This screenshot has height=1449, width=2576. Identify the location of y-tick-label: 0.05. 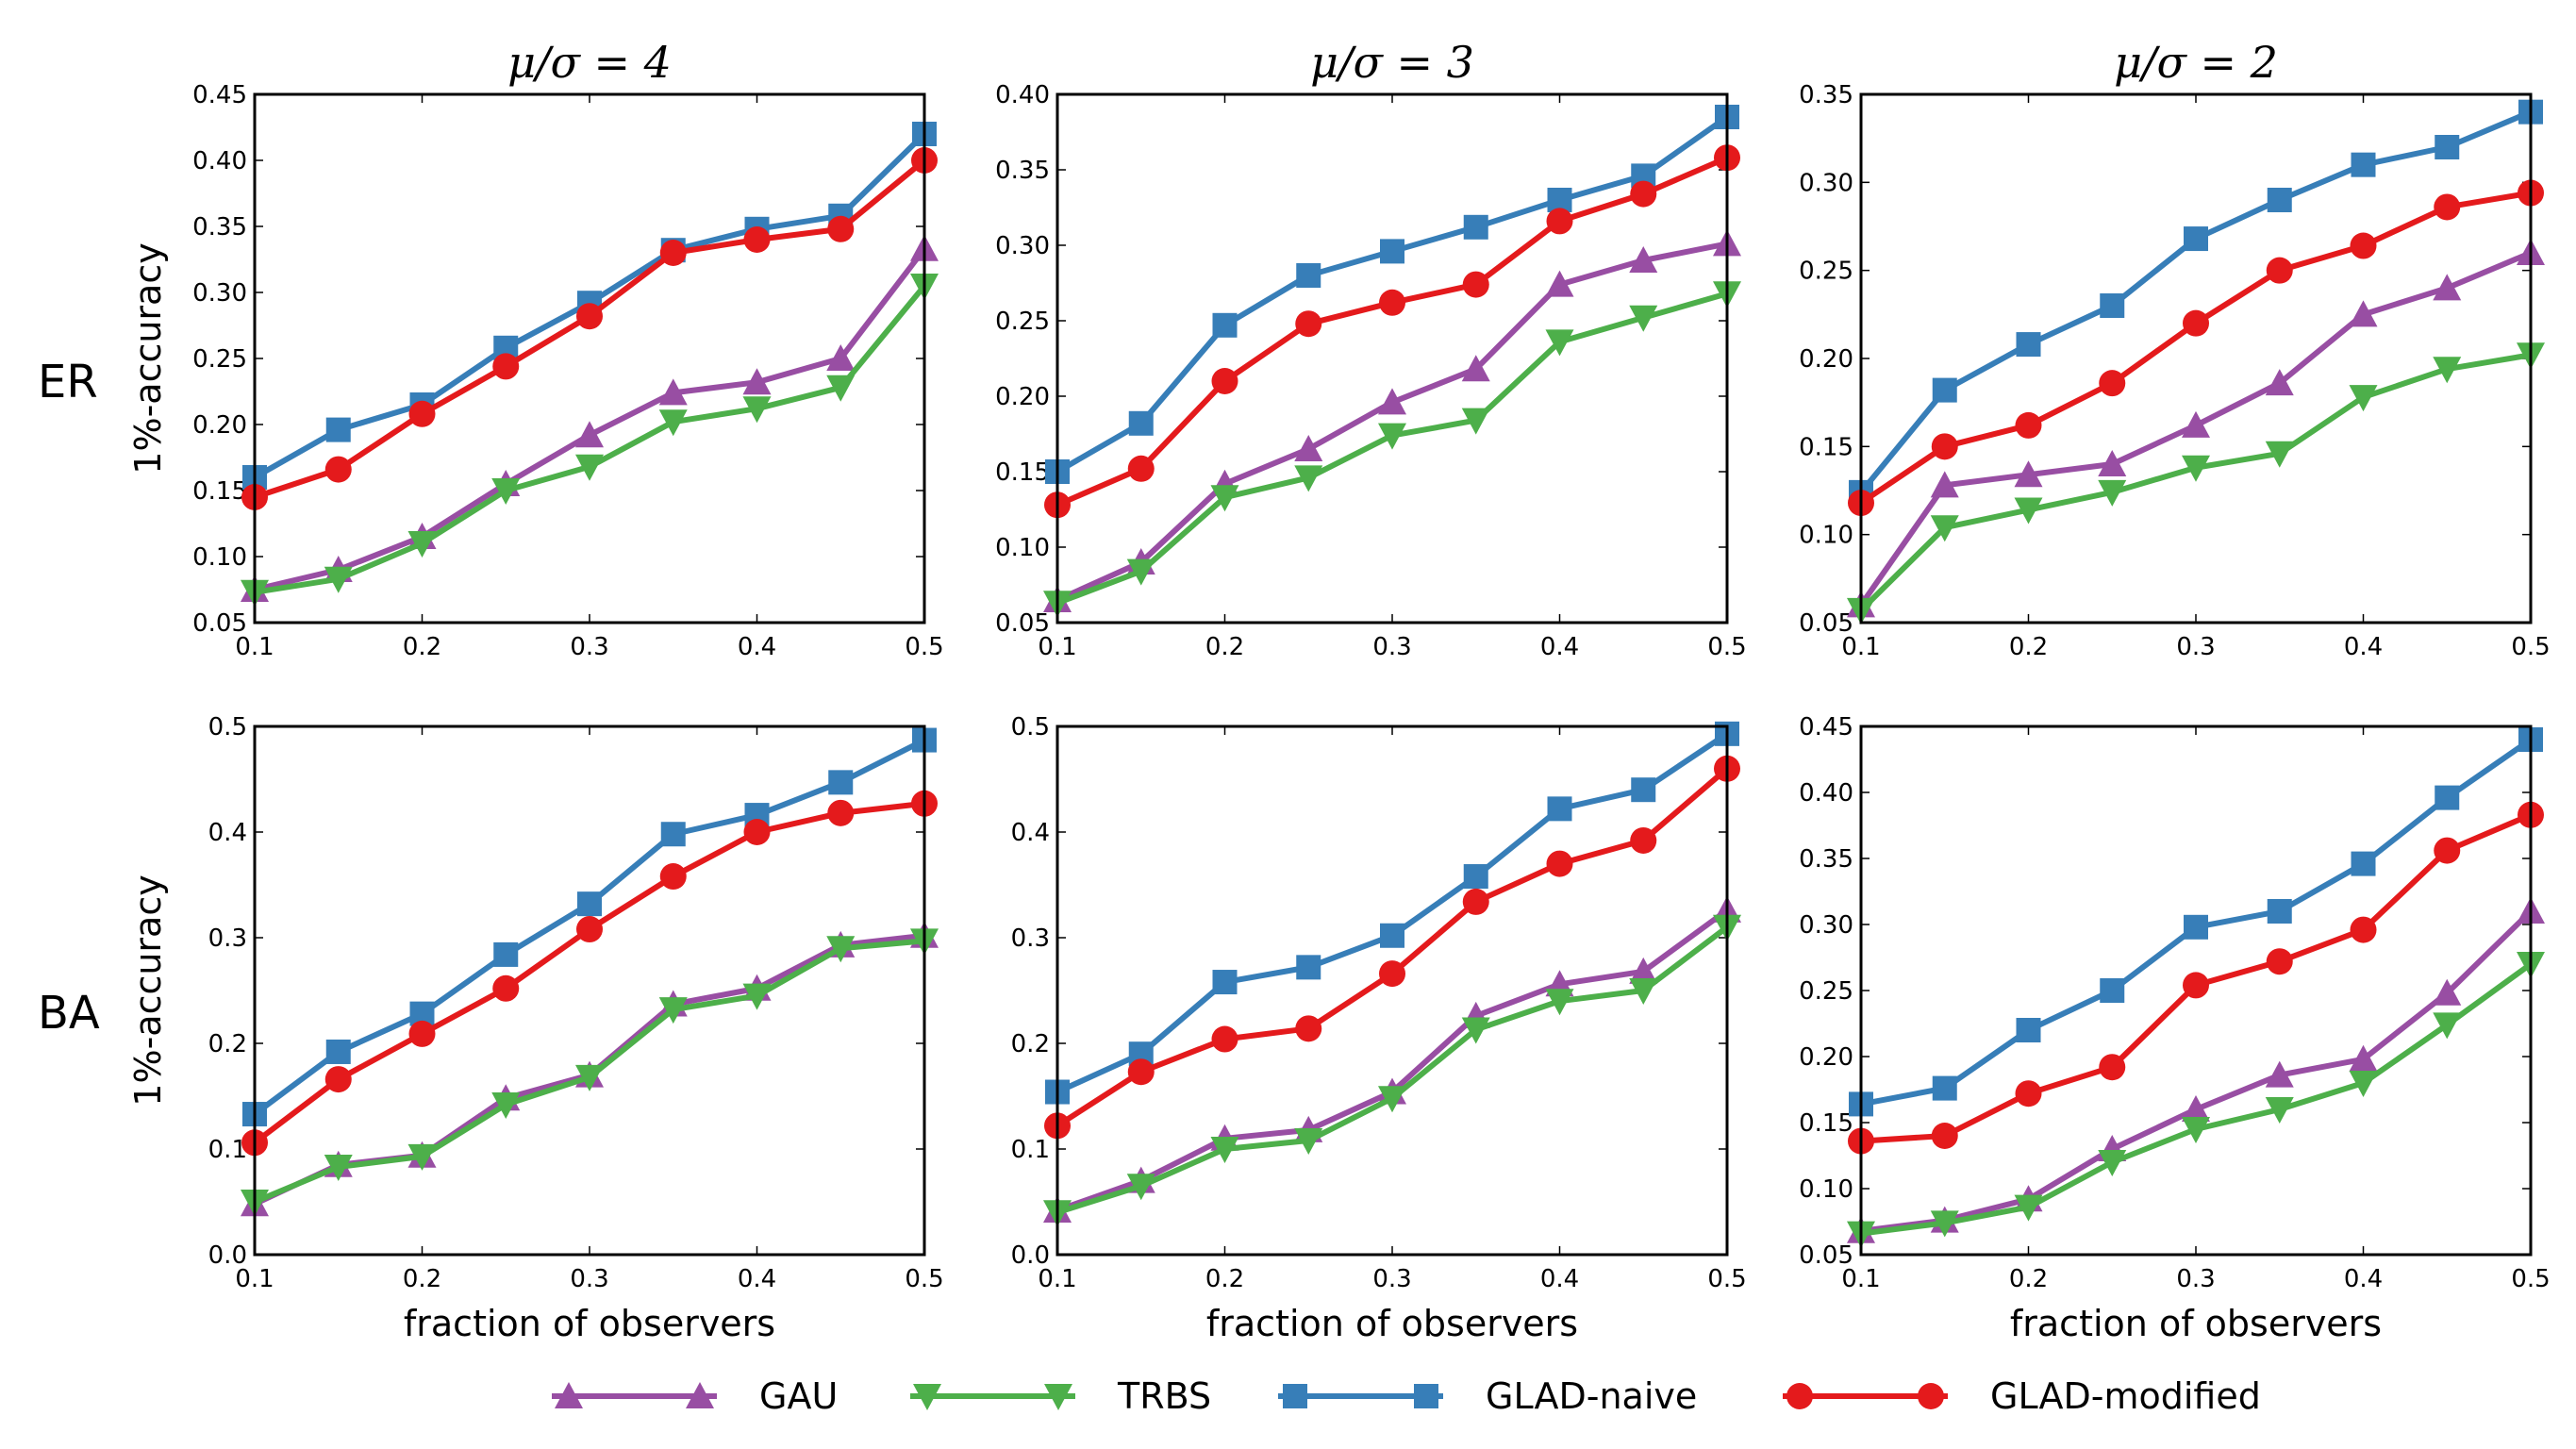
(219, 623).